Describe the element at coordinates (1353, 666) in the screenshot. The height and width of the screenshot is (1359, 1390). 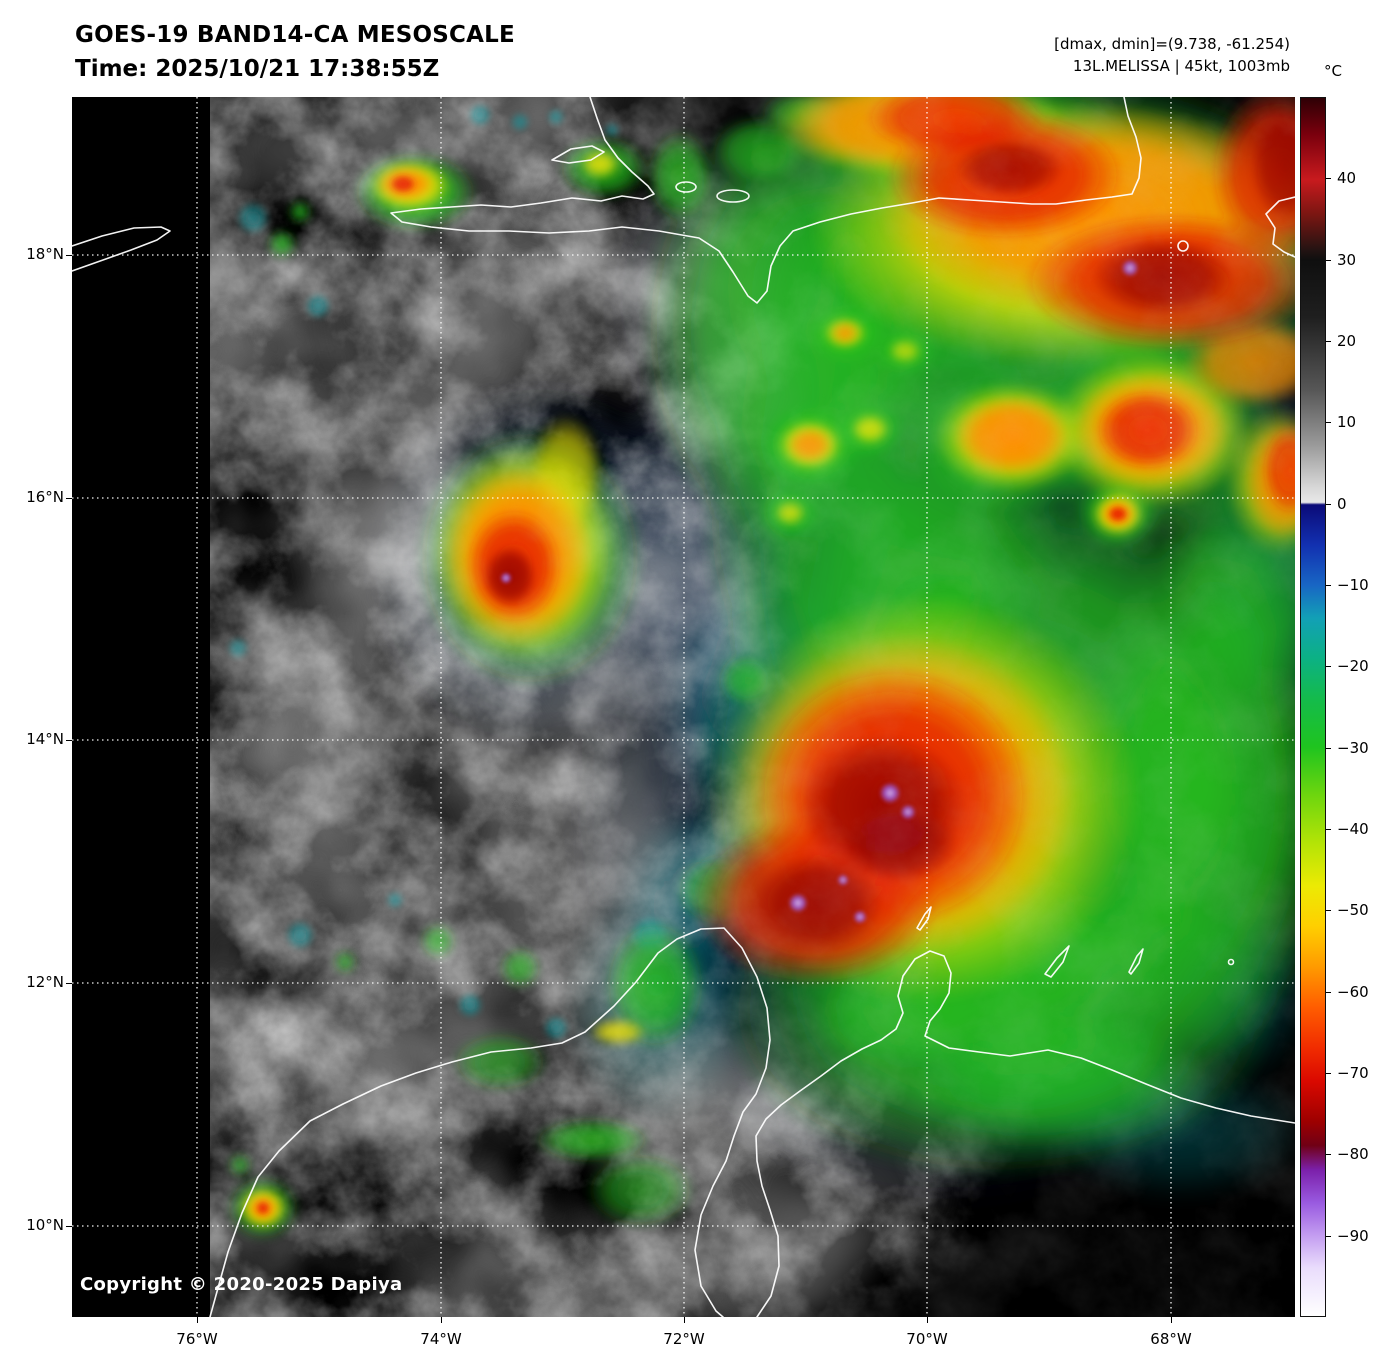
I see `colorbar-tick-label-m20: −20` at that location.